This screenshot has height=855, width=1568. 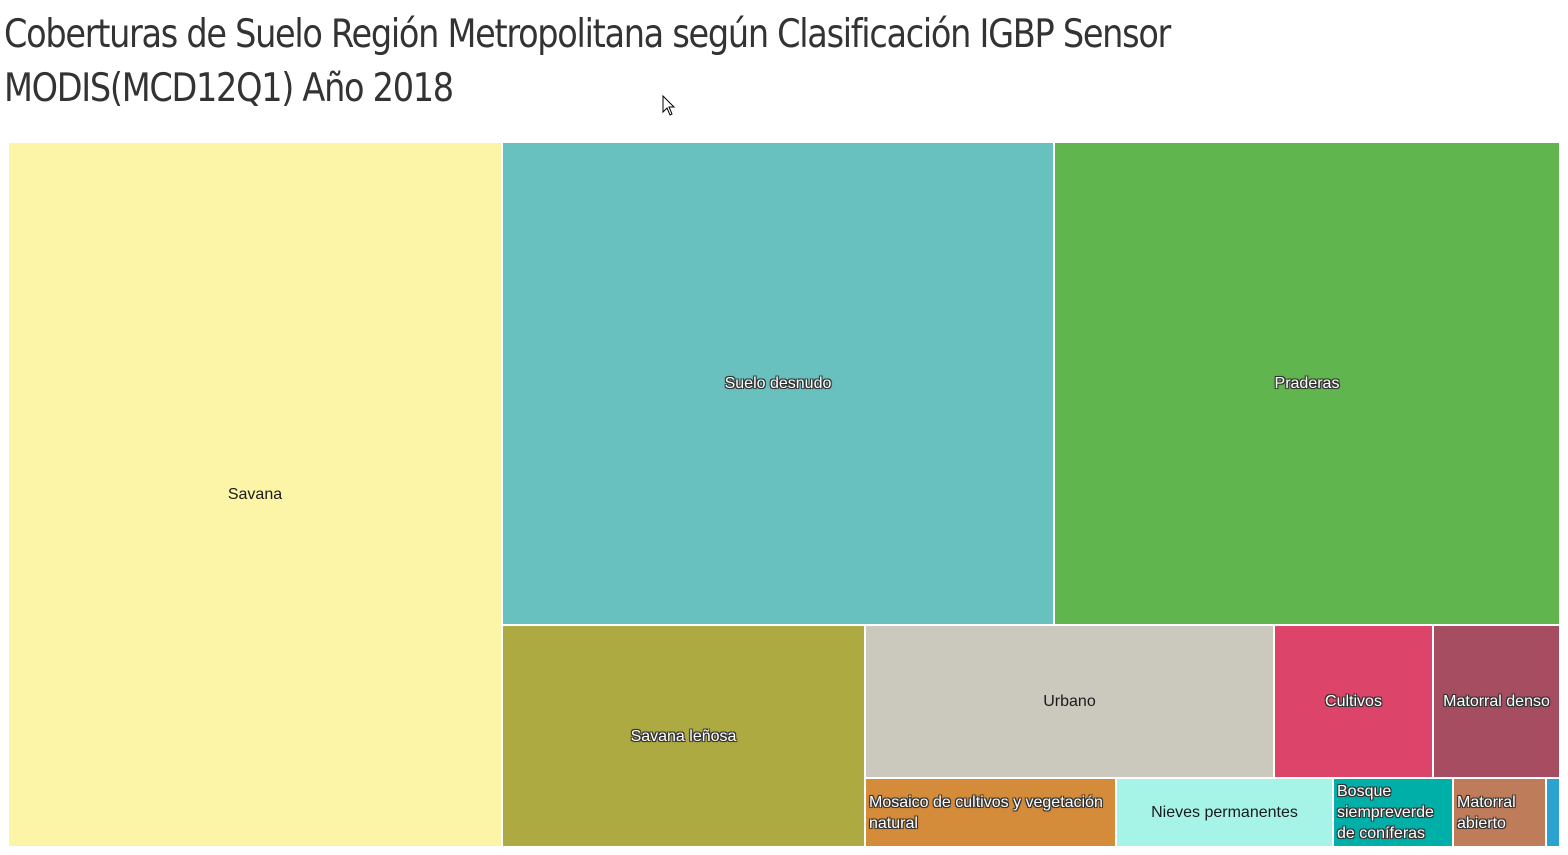 I want to click on treemap-tile: Savana leñosa, so click(x=683, y=736).